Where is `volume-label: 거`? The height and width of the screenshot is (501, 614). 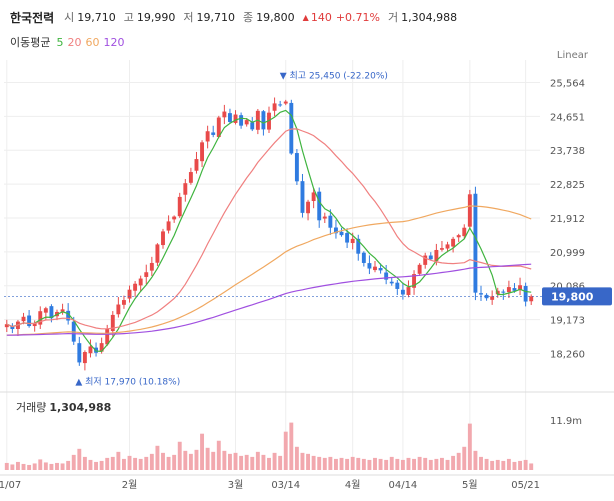
volume-label: 거 is located at coordinates (393, 17).